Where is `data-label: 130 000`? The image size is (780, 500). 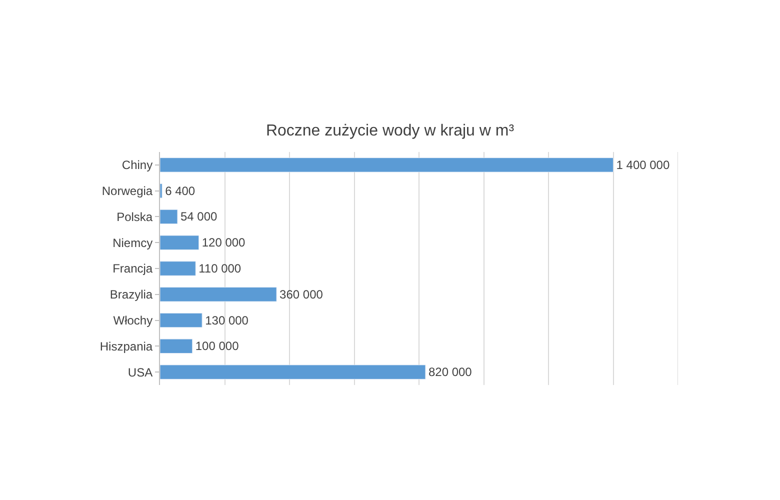 data-label: 130 000 is located at coordinates (227, 320).